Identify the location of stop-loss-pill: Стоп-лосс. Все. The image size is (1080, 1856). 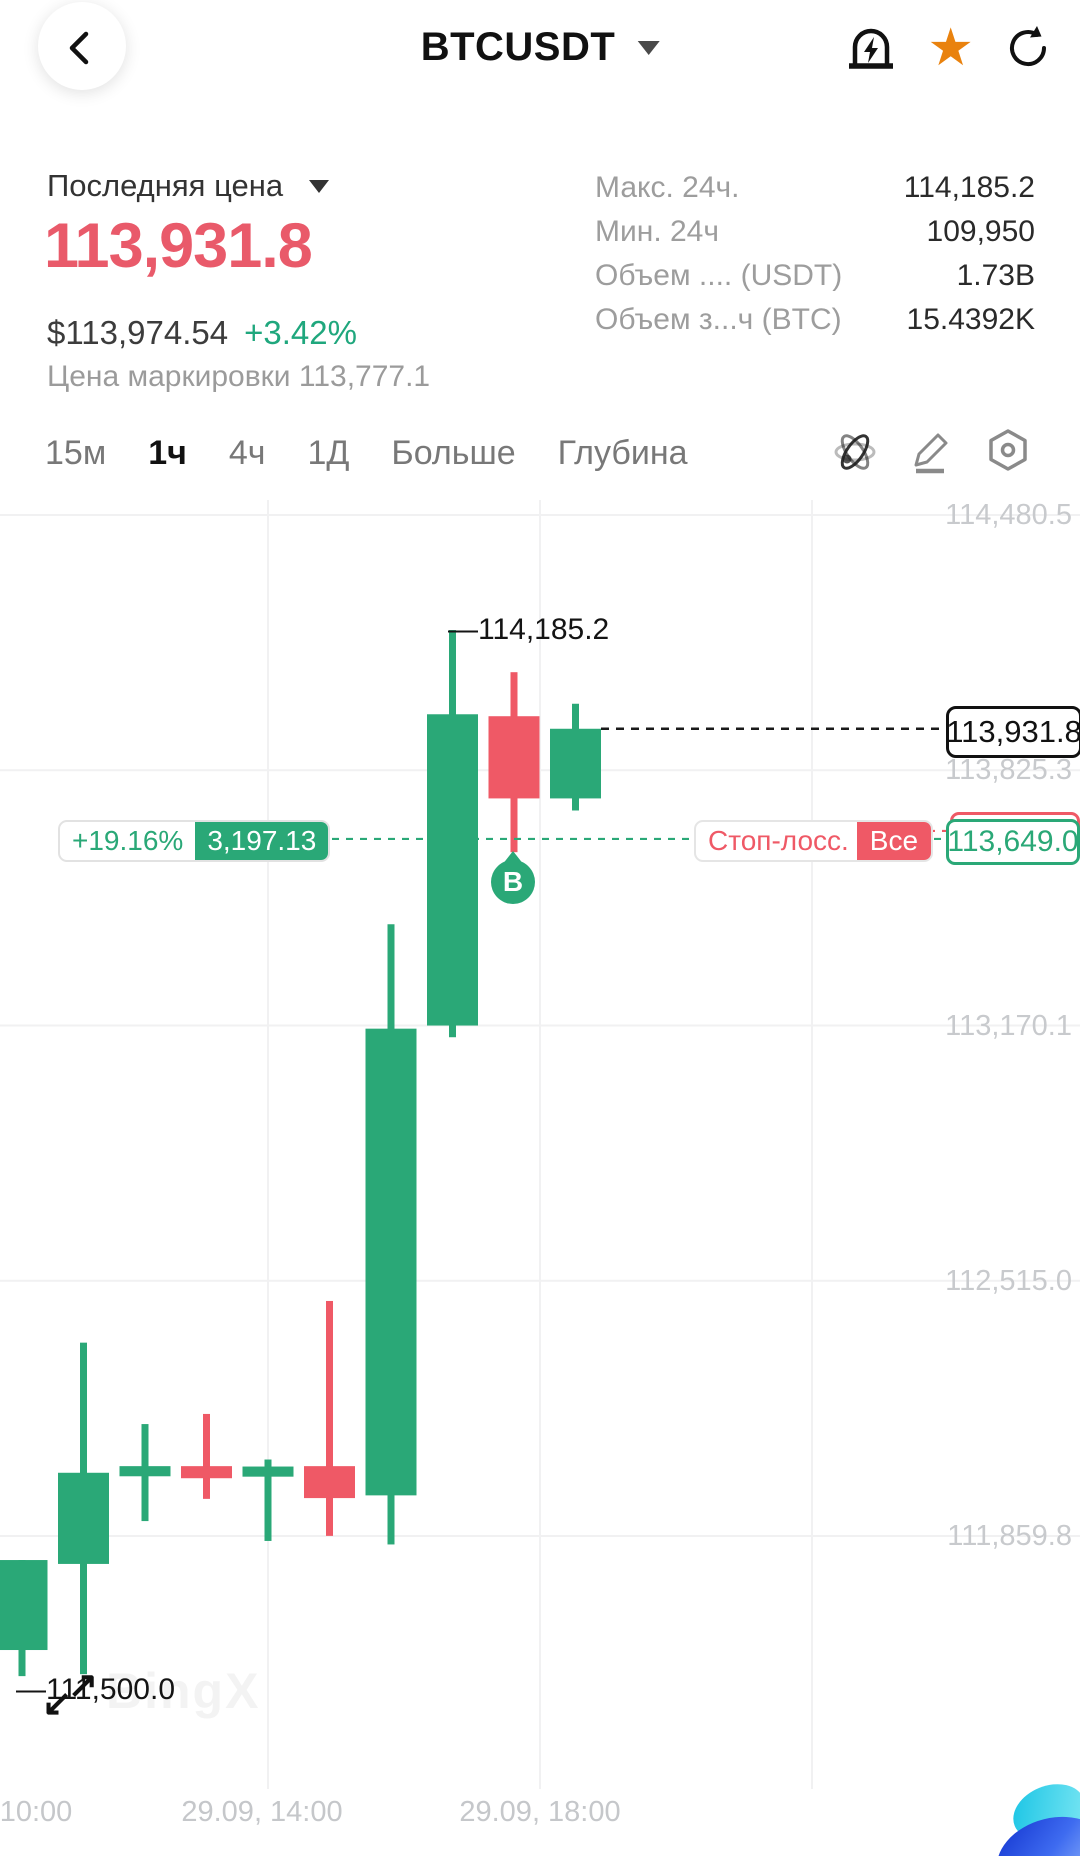
(814, 840).